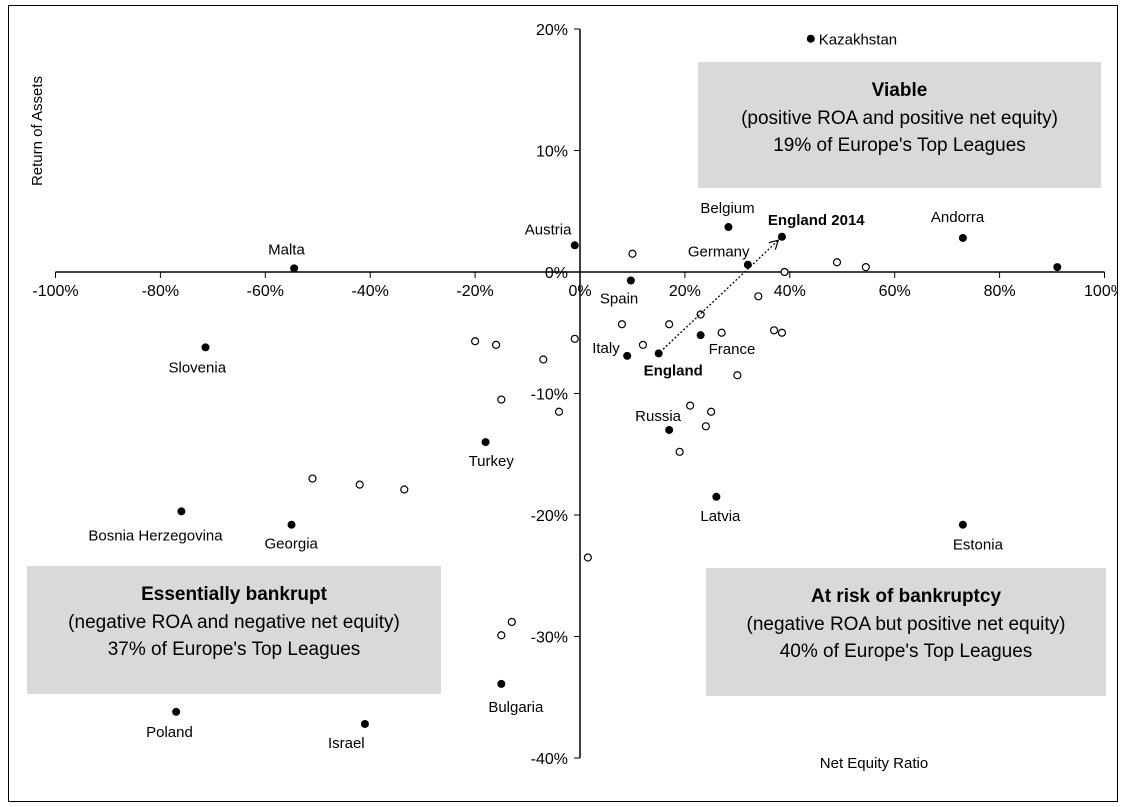 This screenshot has width=1127, height=807. Describe the element at coordinates (719, 252) in the screenshot. I see `point-label: Germany` at that location.